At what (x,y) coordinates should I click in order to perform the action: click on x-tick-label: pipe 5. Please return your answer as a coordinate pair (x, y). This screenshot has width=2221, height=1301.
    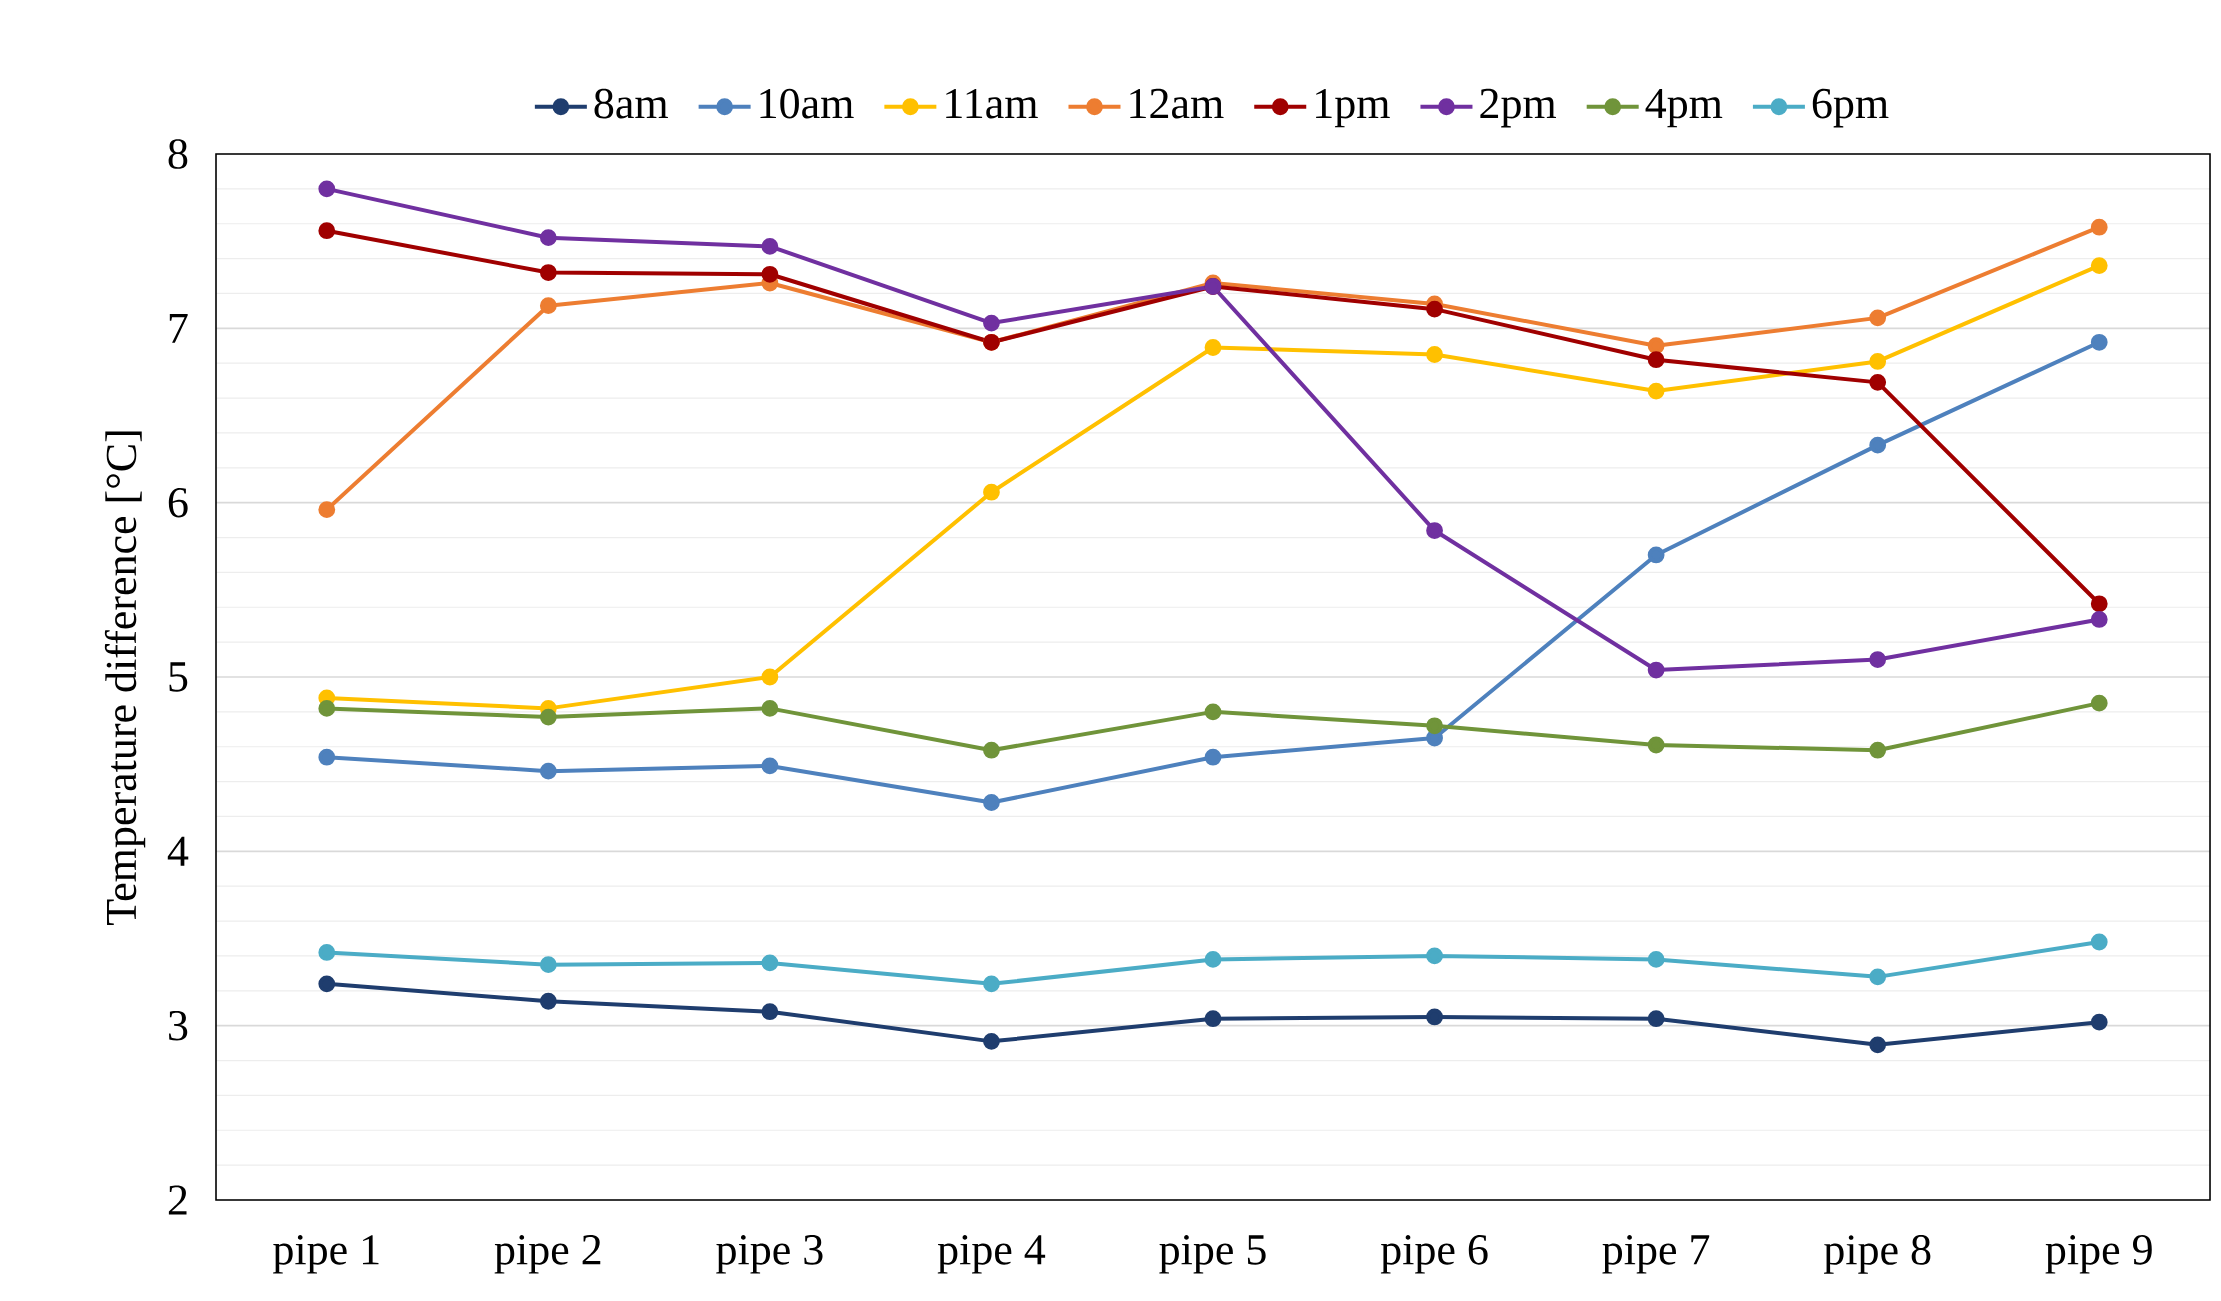
    Looking at the image, I should click on (1212, 1254).